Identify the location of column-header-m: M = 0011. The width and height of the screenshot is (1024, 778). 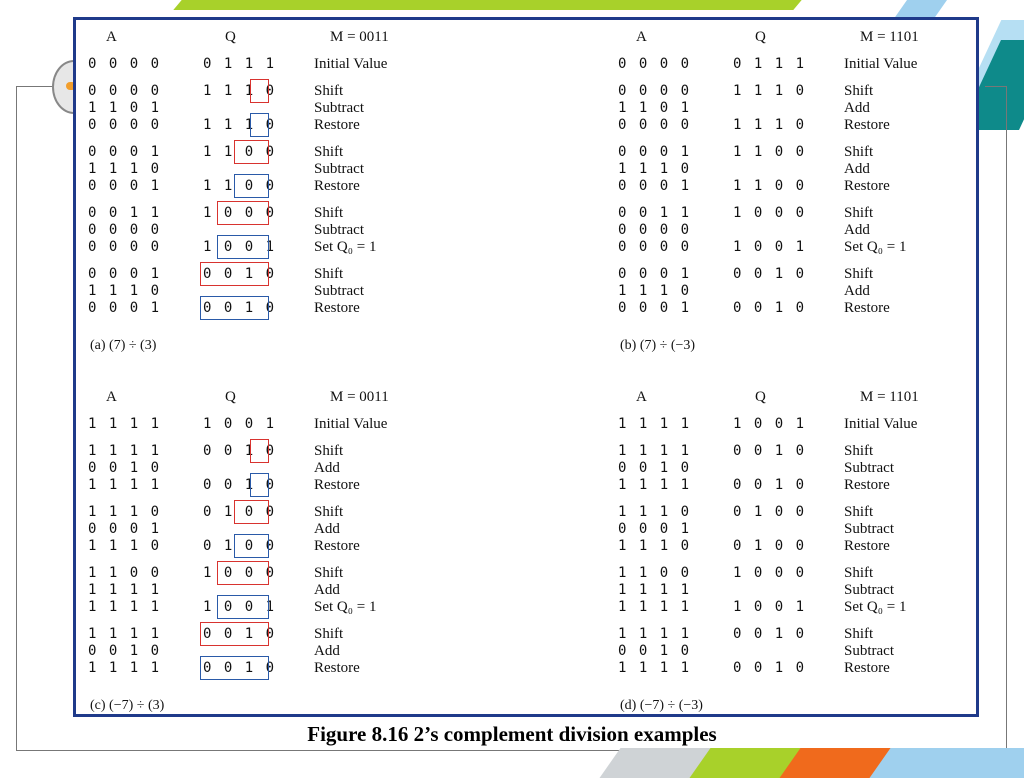
(359, 397).